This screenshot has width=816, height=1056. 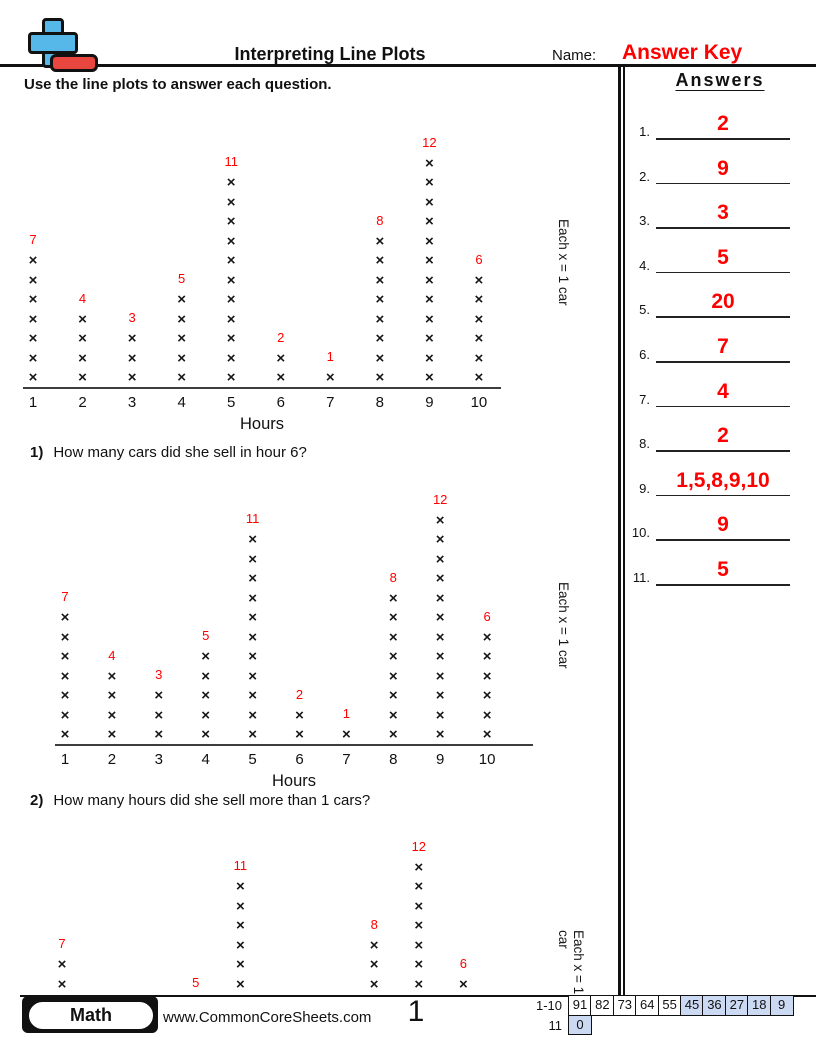 What do you see at coordinates (65, 759) in the screenshot?
I see `x-axis-tick-label: 1` at bounding box center [65, 759].